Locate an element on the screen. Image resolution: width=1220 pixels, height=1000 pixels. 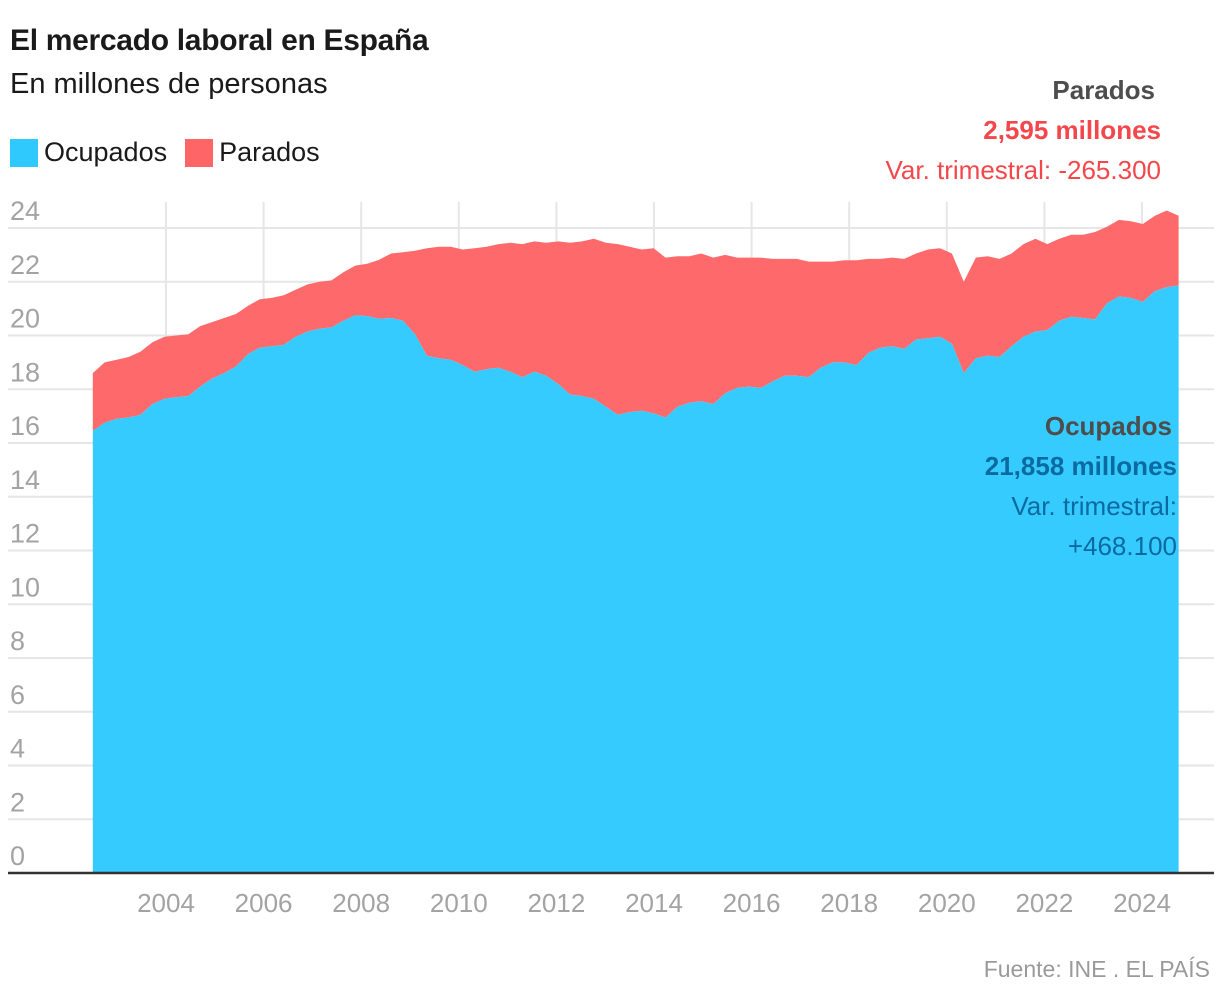
x-tick-label: 2018 is located at coordinates (849, 903).